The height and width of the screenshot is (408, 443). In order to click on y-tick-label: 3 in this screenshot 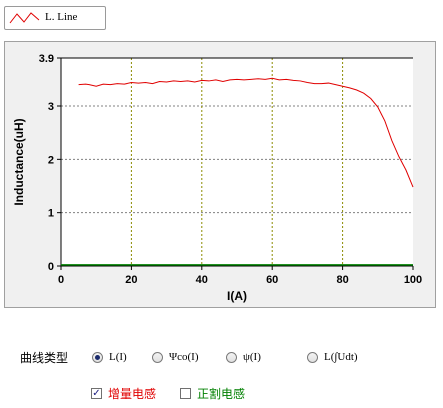, I will do `click(51, 107)`.